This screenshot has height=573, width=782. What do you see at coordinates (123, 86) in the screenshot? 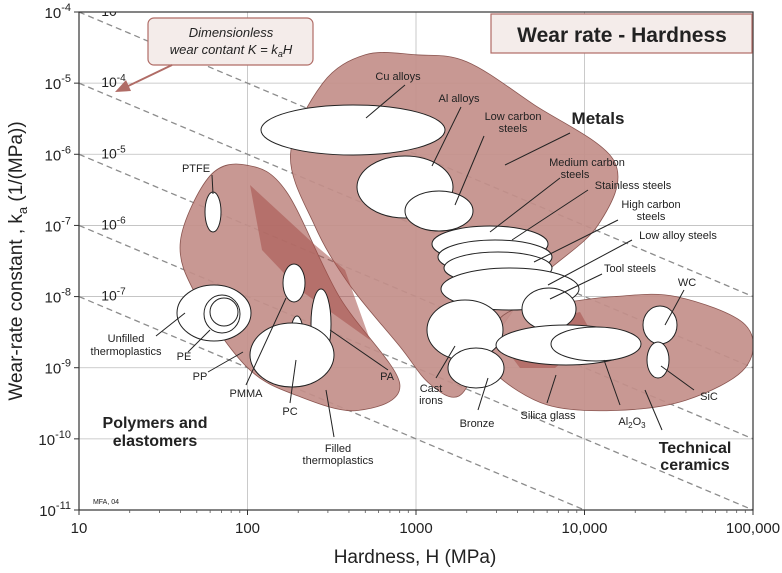
I see `k-annotation-arrowhead` at bounding box center [123, 86].